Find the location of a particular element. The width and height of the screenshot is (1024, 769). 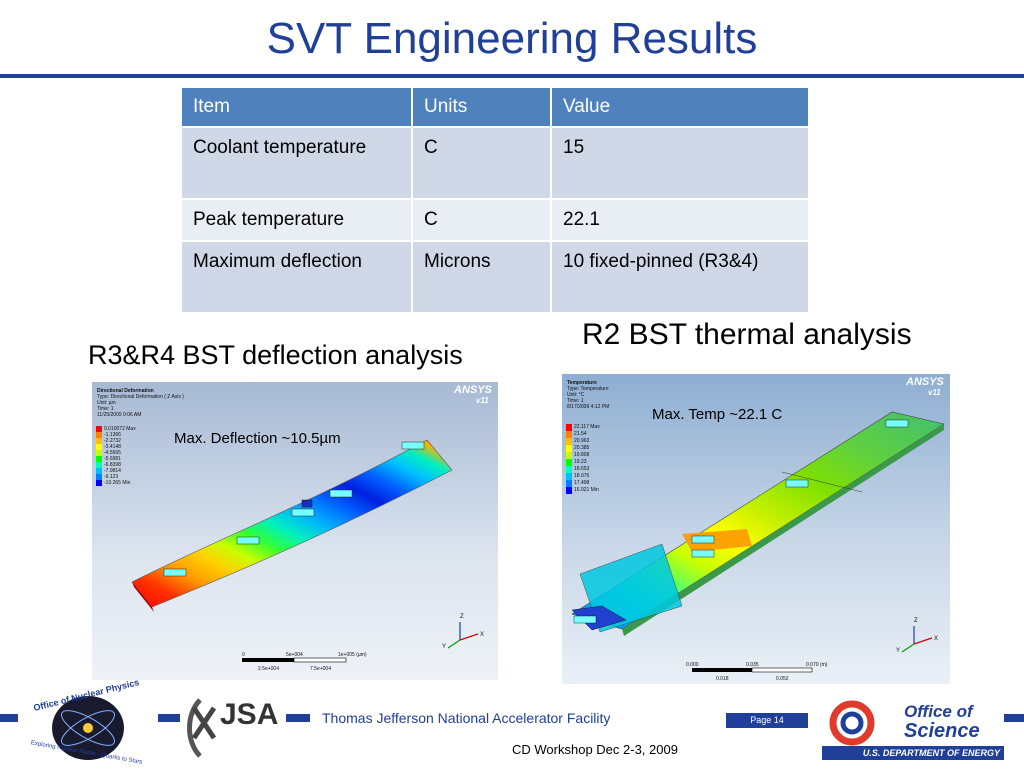

table-header-units: Units is located at coordinates (481, 107).